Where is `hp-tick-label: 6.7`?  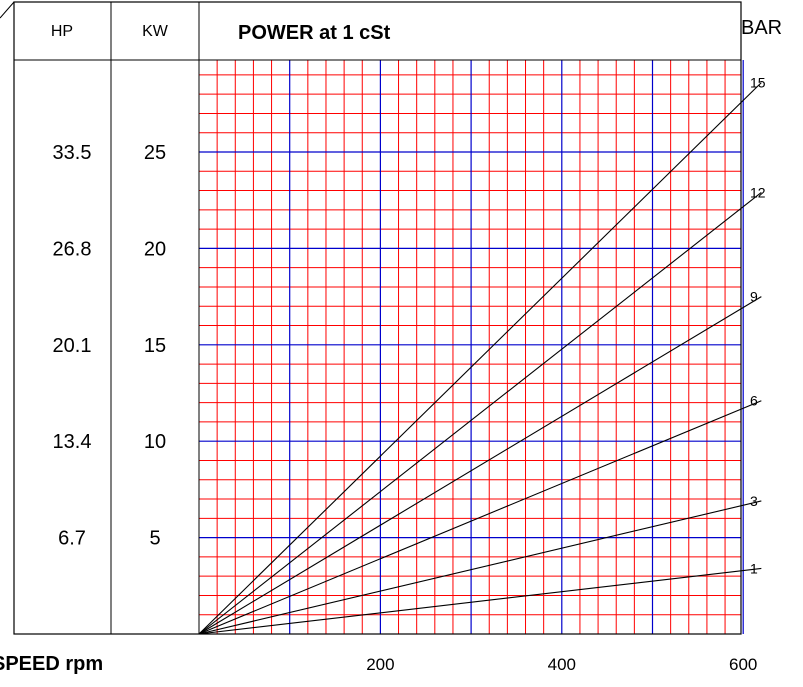 hp-tick-label: 6.7 is located at coordinates (72, 539).